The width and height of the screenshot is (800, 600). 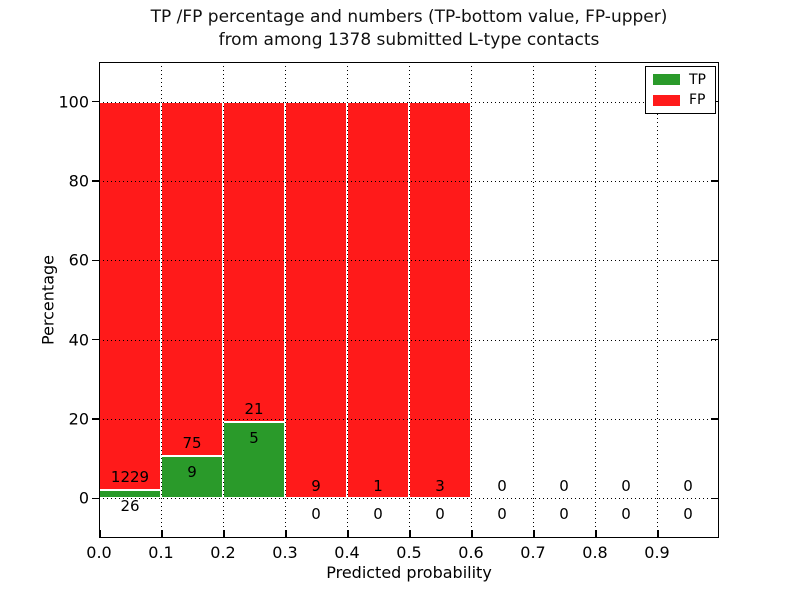 What do you see at coordinates (285, 552) in the screenshot?
I see `x-tick-label-0.3: 0.3` at bounding box center [285, 552].